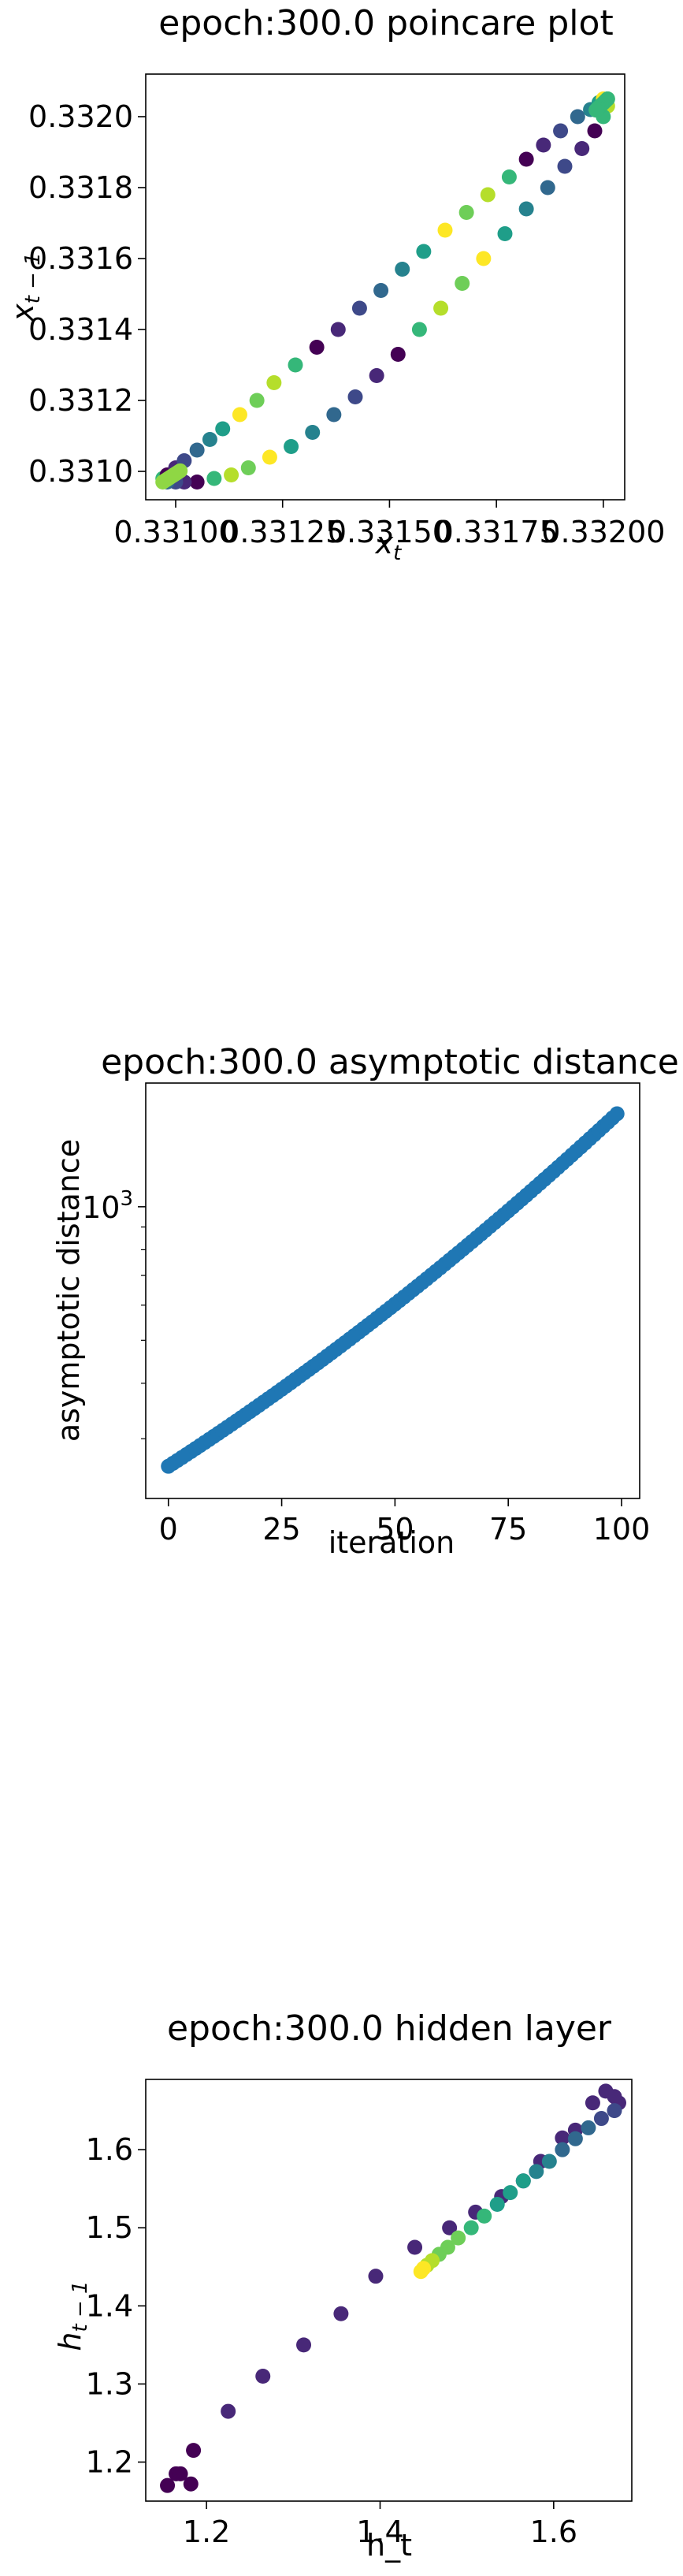 The width and height of the screenshot is (683, 2576). Describe the element at coordinates (385, 23) in the screenshot. I see `poincare-chart-title: epoch:300.0 poincare plot` at that location.